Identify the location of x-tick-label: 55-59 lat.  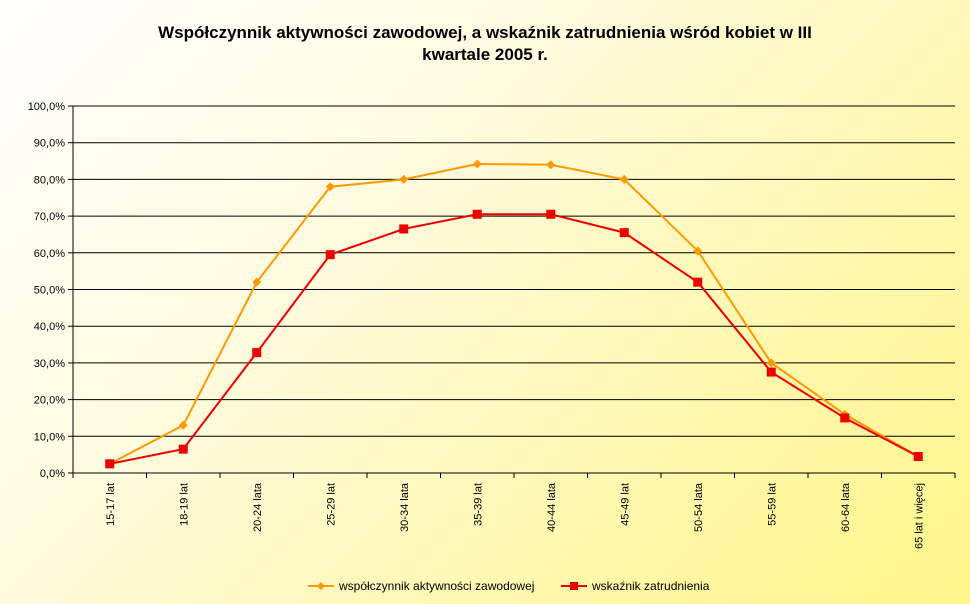
(772, 504).